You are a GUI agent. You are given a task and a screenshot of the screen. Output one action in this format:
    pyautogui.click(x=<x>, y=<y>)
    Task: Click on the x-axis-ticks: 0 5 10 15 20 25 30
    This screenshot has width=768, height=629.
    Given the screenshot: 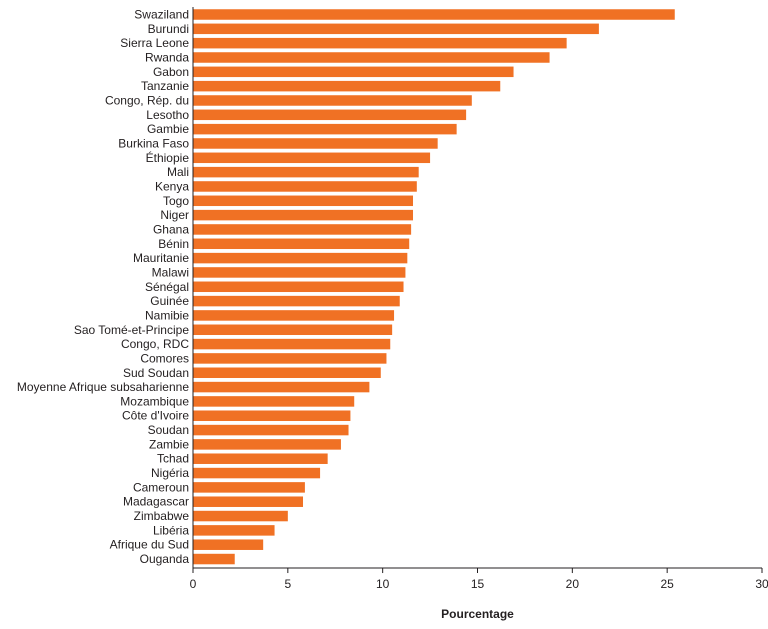 What is the action you would take?
    pyautogui.click(x=479, y=579)
    